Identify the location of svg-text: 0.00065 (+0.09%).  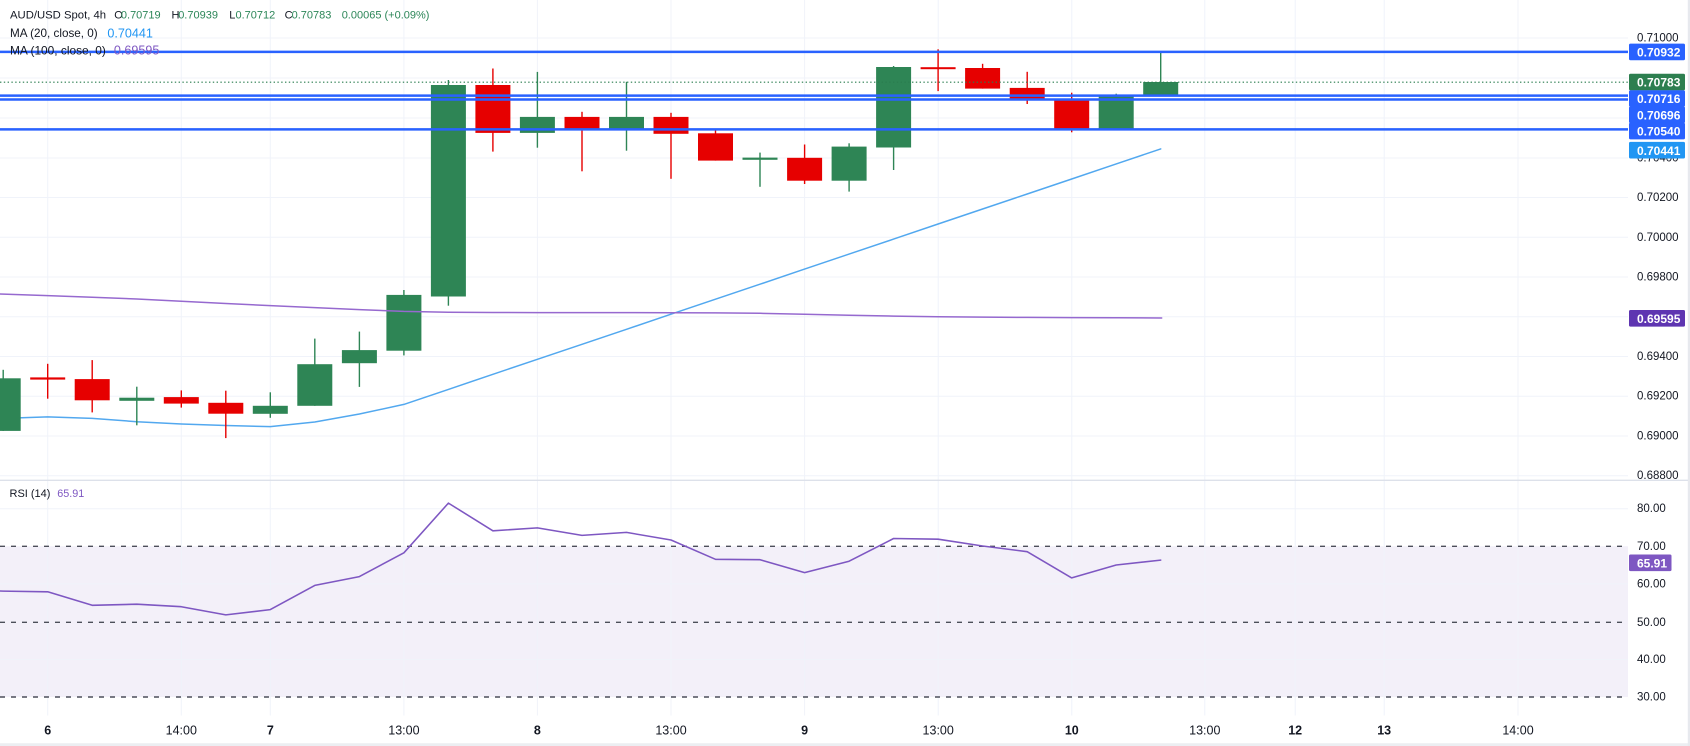
(386, 16).